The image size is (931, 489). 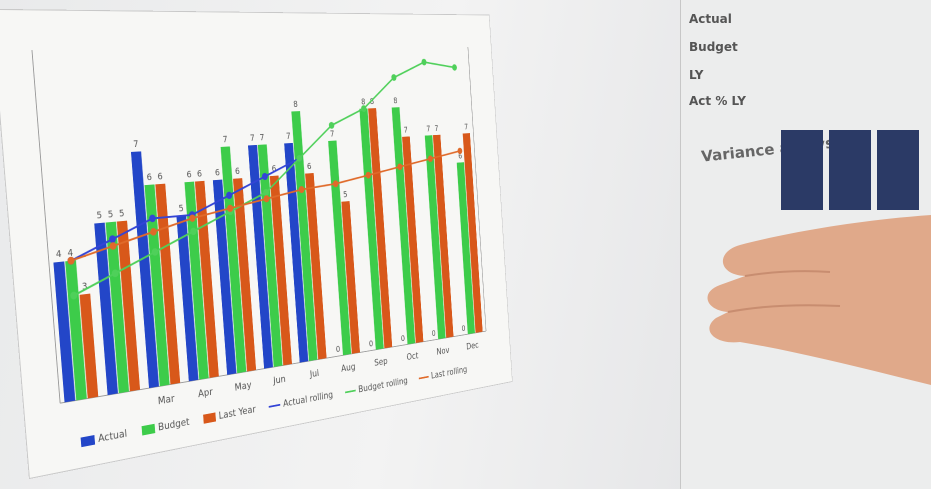 What do you see at coordinates (113, 436) in the screenshot?
I see `legend-label: Actual` at bounding box center [113, 436].